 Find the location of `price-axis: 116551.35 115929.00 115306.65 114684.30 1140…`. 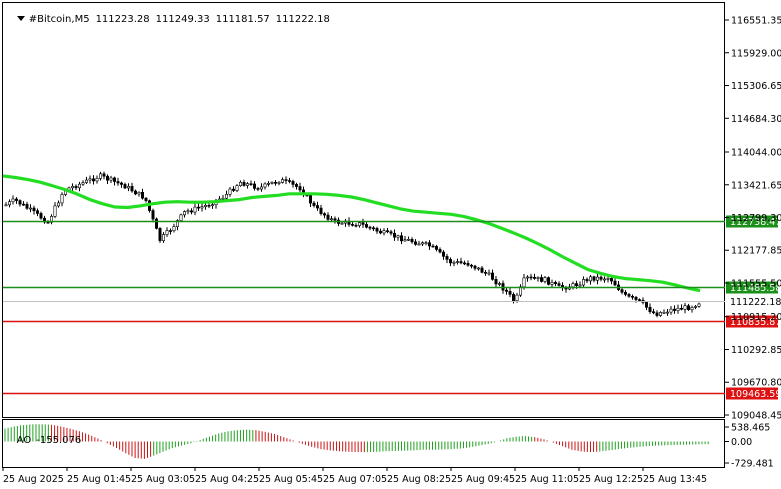

price-axis: 116551.35 115929.00 115306.65 114684.30 1140… is located at coordinates (753, 219).